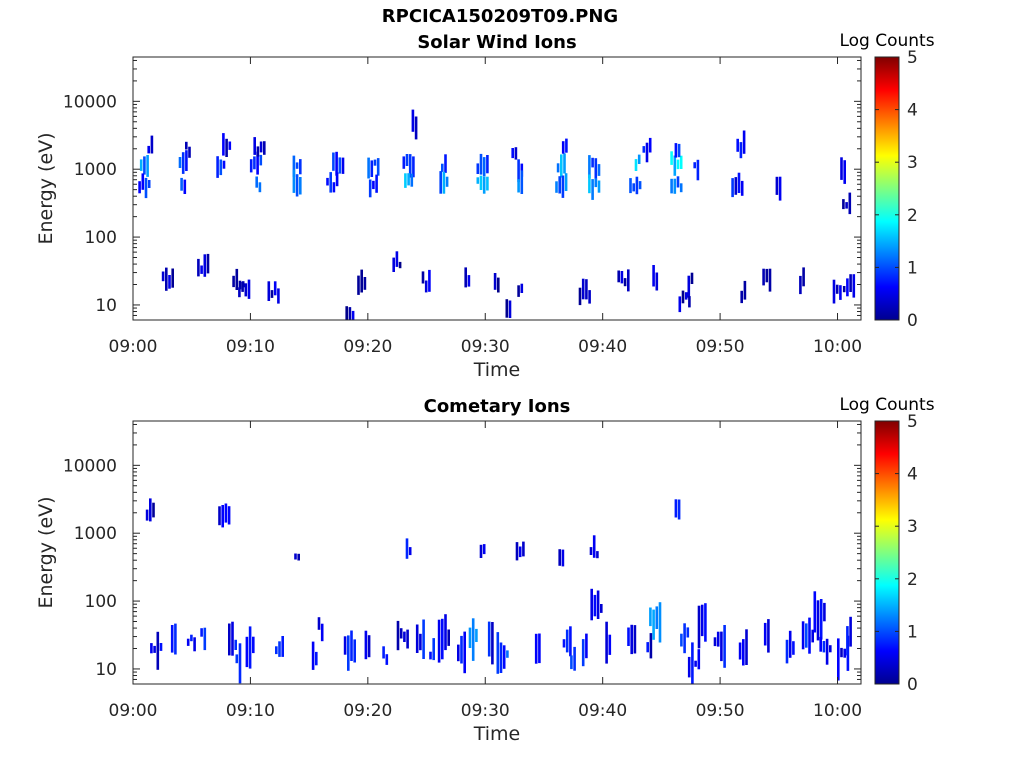 This screenshot has height=768, width=1024. What do you see at coordinates (497, 734) in the screenshot?
I see `x-axis-label: Time` at bounding box center [497, 734].